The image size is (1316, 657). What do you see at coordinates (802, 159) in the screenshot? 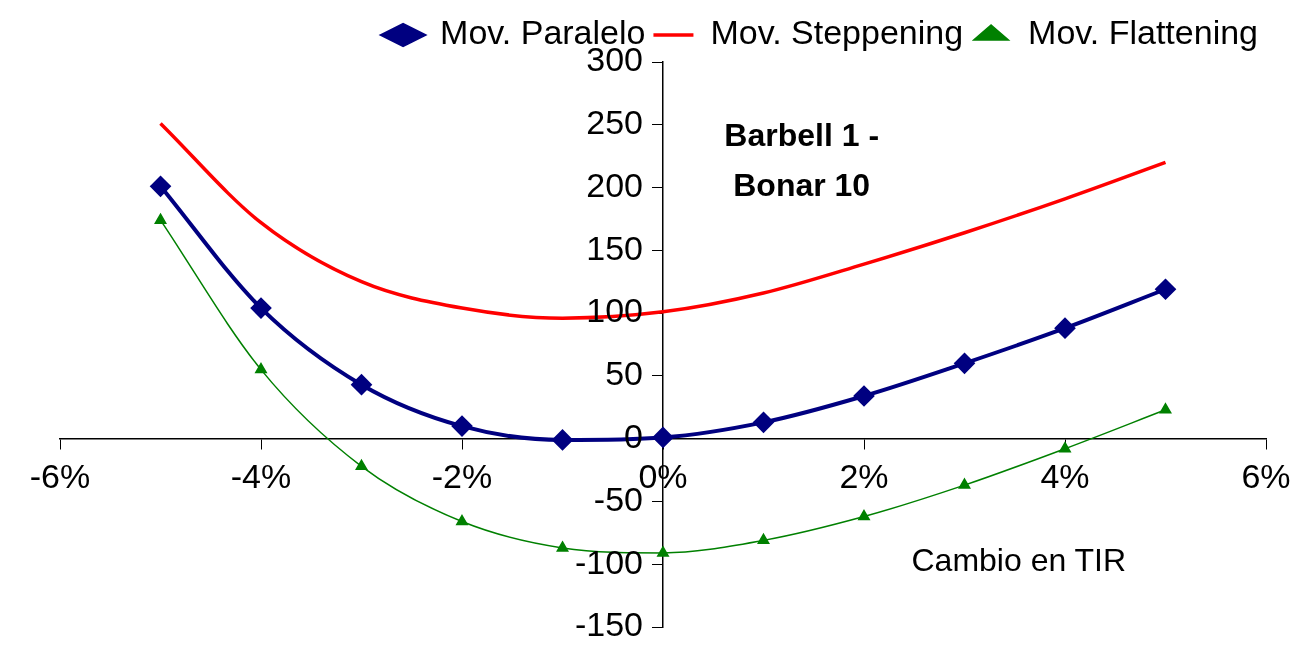
I see `text: Barbell 1 - Bonar 10` at bounding box center [802, 159].